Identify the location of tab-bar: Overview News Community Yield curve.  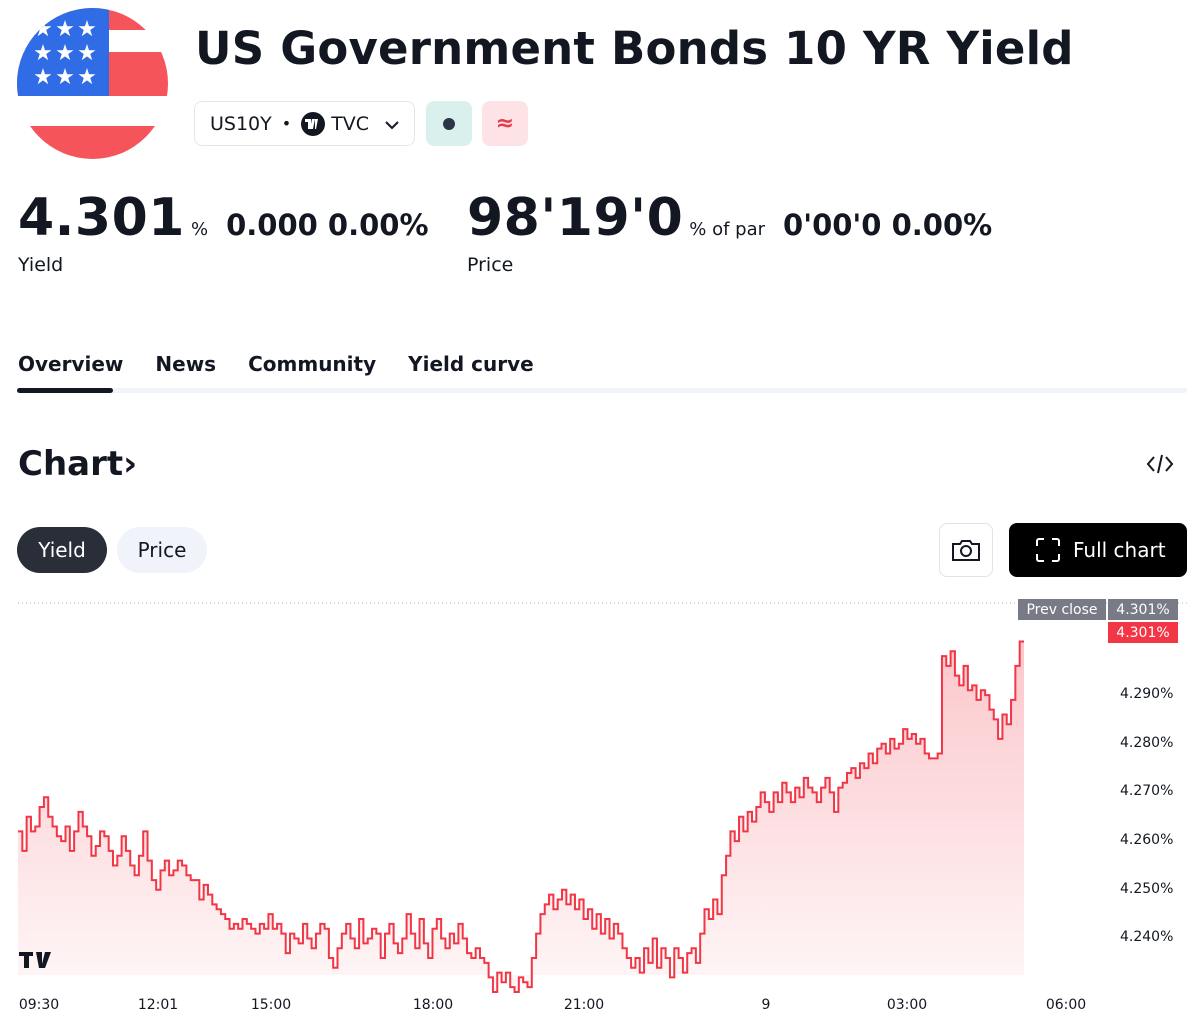
(292, 367).